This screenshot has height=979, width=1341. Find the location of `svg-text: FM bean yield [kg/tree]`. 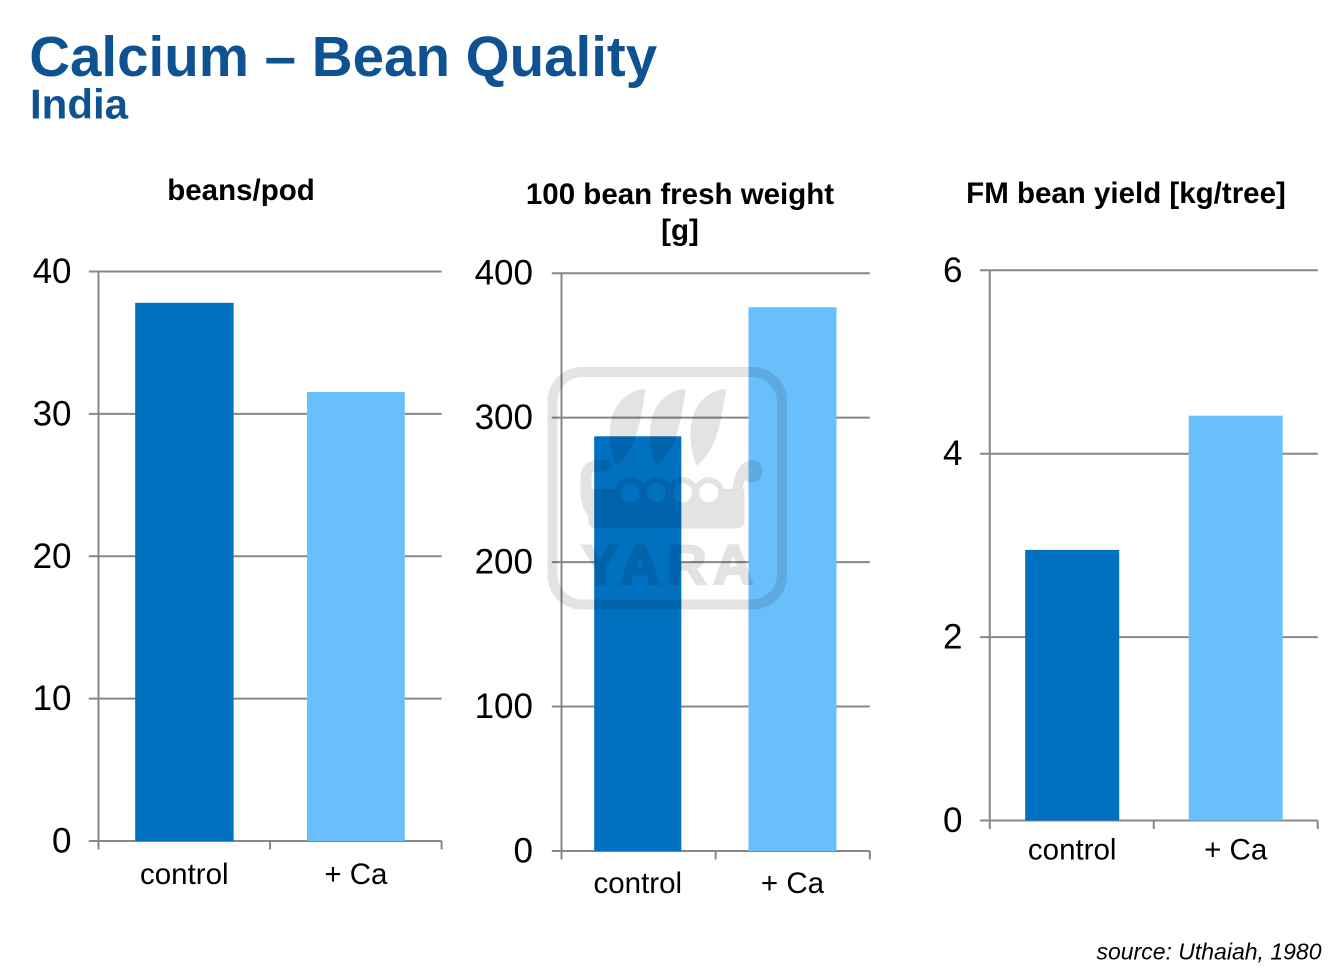

svg-text: FM bean yield [kg/tree] is located at coordinates (1126, 193).